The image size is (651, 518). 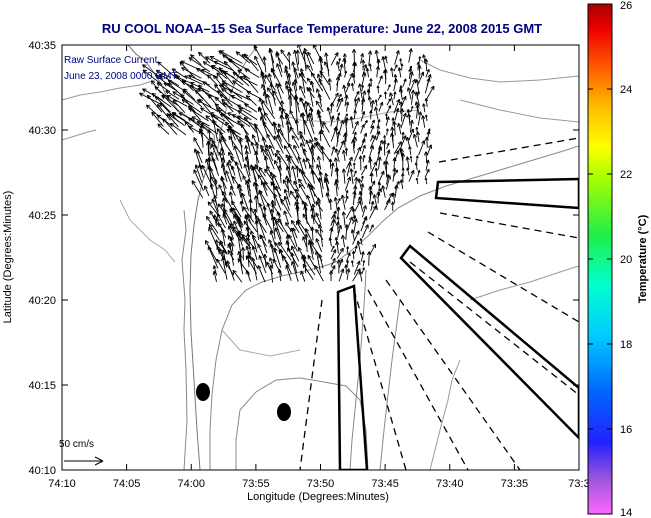 I want to click on x-tick-label: 74:10, so click(x=62, y=484).